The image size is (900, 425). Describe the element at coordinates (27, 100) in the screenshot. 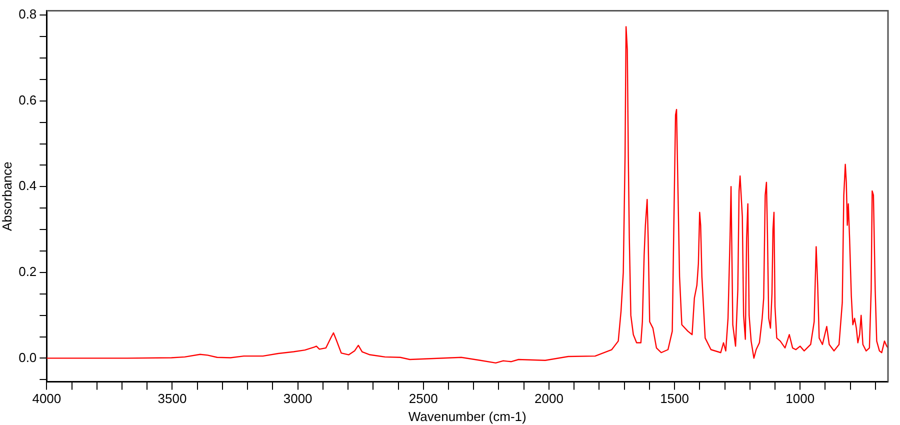

I see `y-tick-label: 0.6` at that location.